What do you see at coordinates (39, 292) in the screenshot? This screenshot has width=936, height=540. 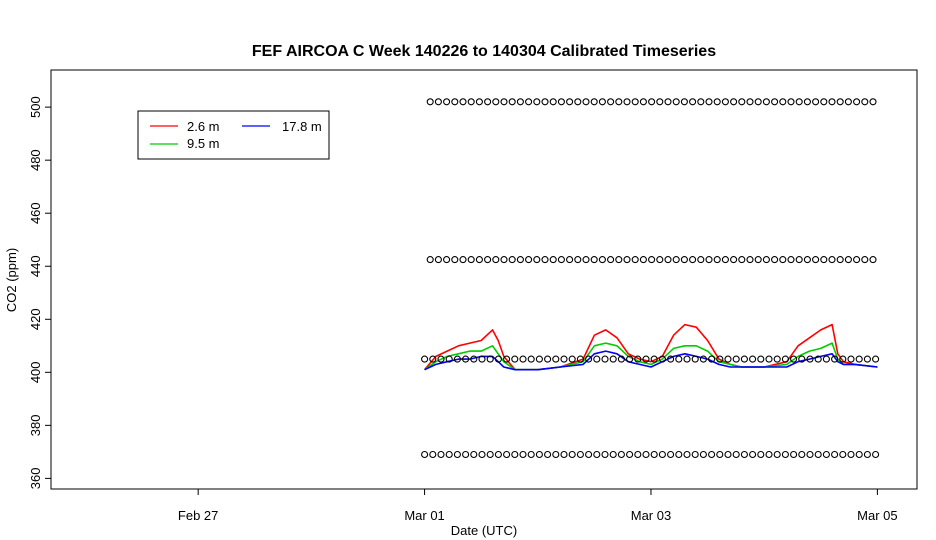 I see `y-axis: 360 380 400 420 440 460 480 500` at bounding box center [39, 292].